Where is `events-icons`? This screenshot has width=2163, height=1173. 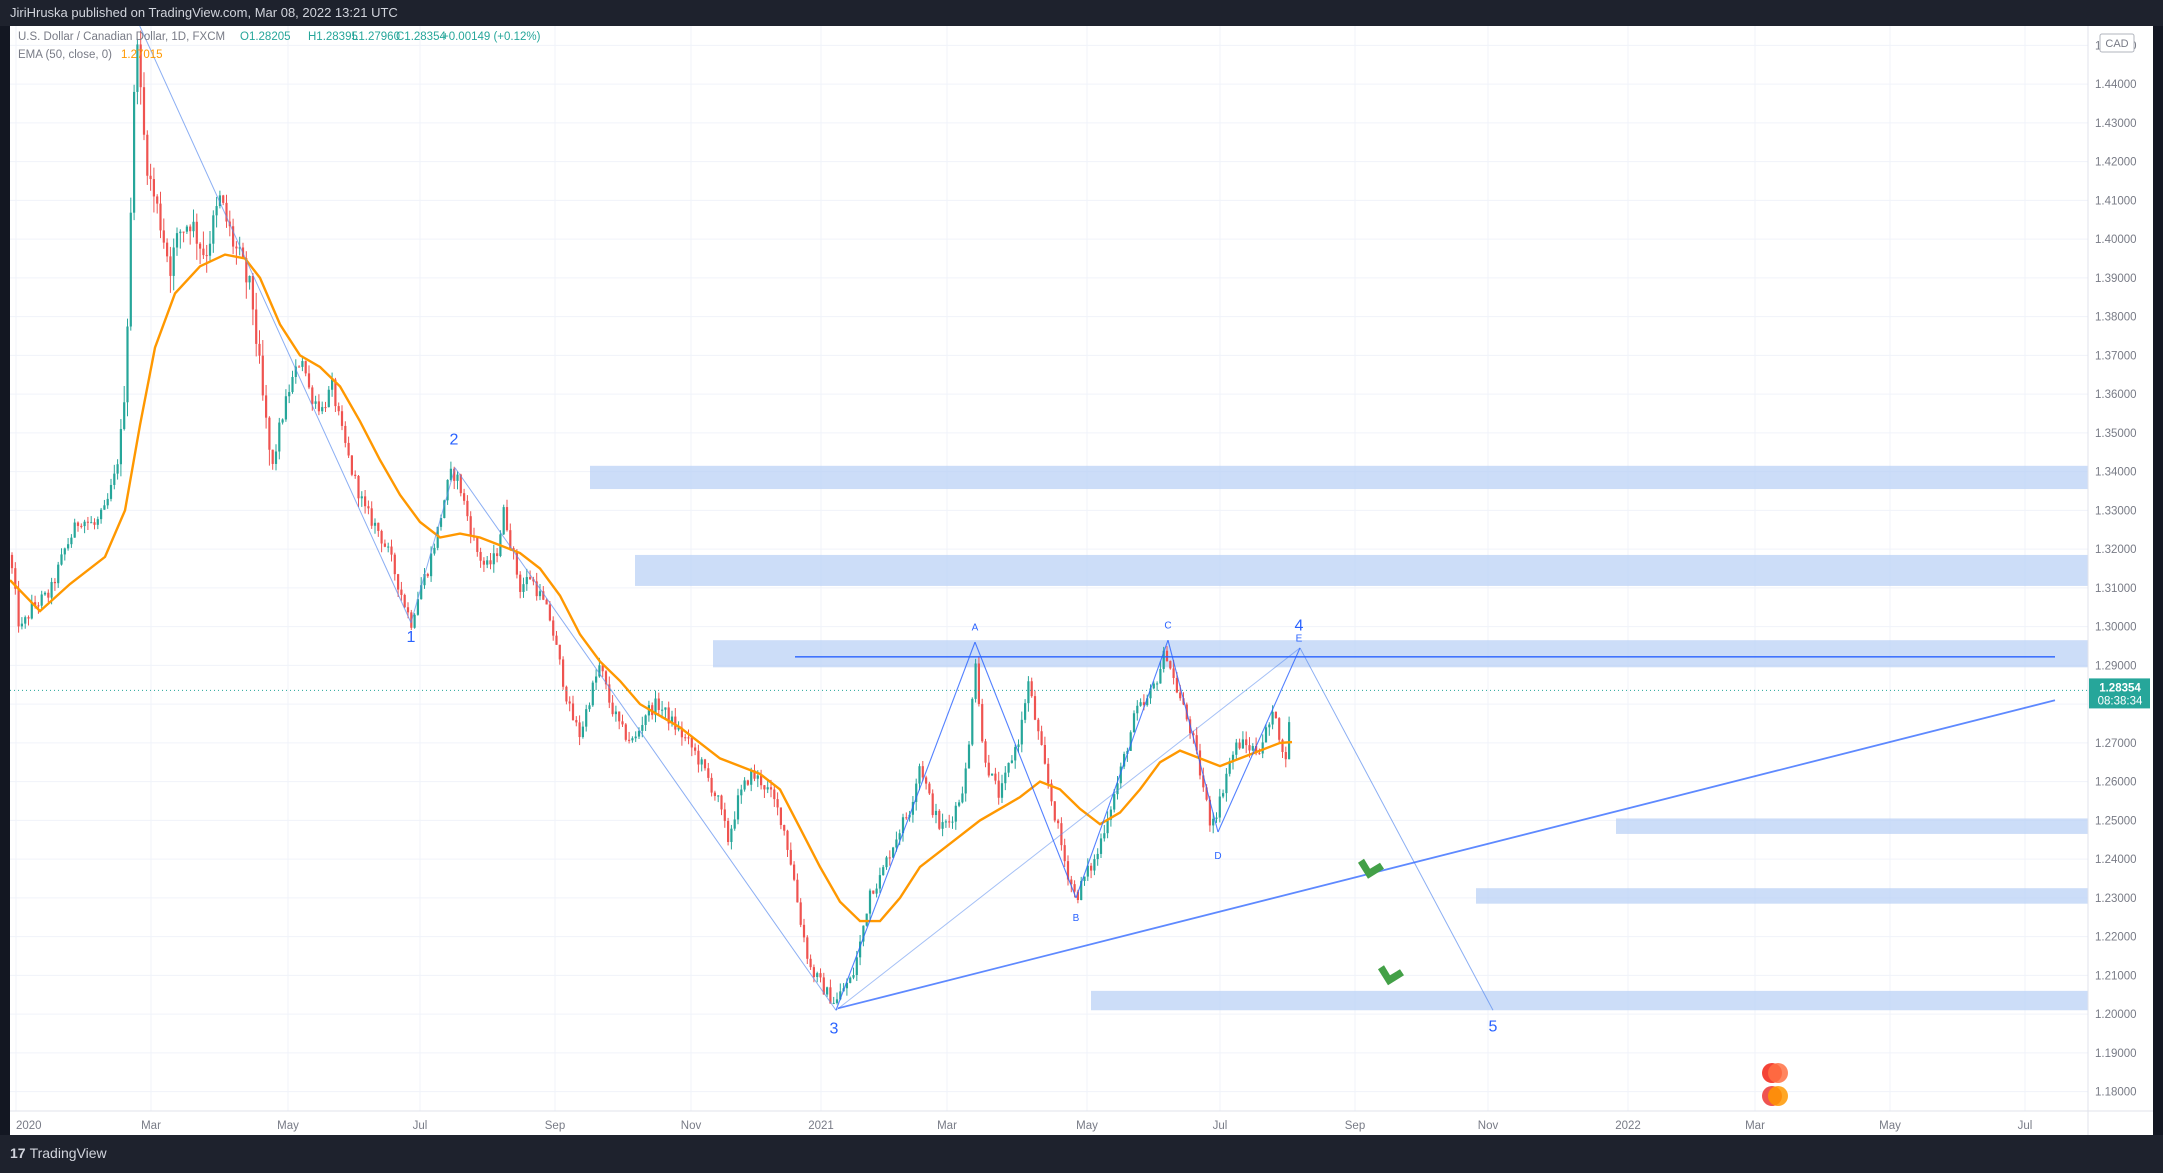 events-icons is located at coordinates (1775, 1084).